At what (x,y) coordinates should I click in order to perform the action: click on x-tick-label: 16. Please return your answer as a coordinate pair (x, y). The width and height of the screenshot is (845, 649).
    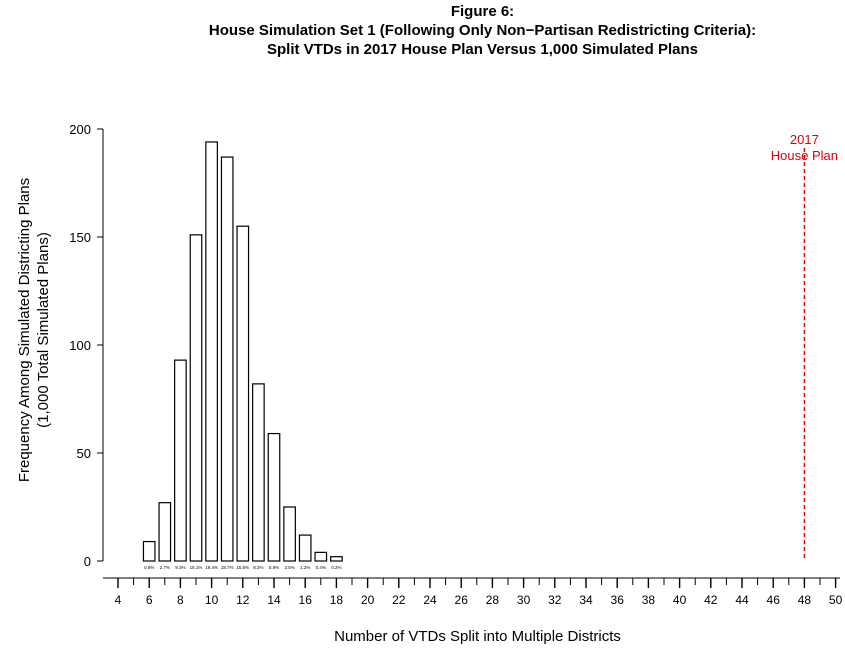
    Looking at the image, I should click on (306, 600).